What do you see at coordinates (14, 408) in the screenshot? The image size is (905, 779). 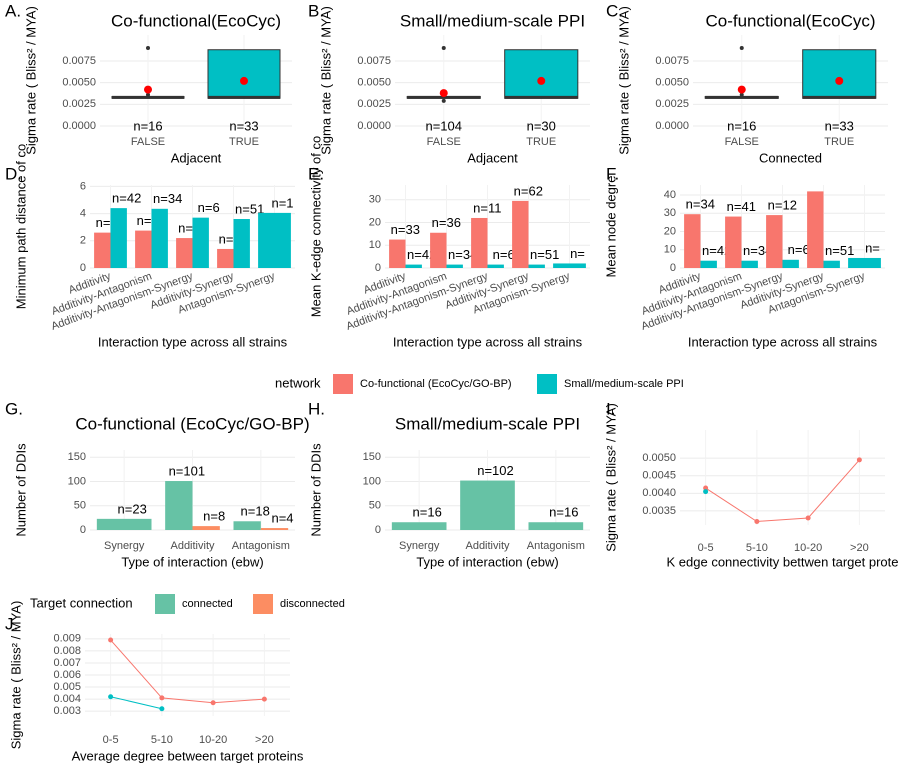 I see `panel-letter: G.` at bounding box center [14, 408].